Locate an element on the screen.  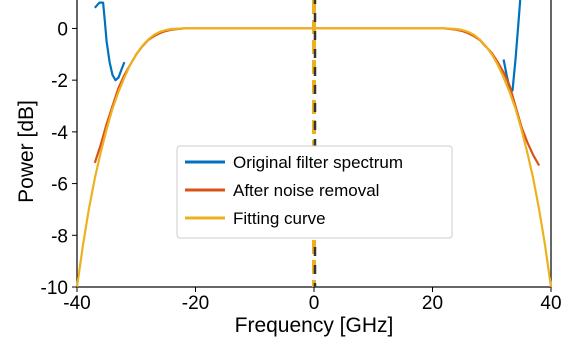
legend-entry-noise-removed: After noise removal is located at coordinates (306, 190).